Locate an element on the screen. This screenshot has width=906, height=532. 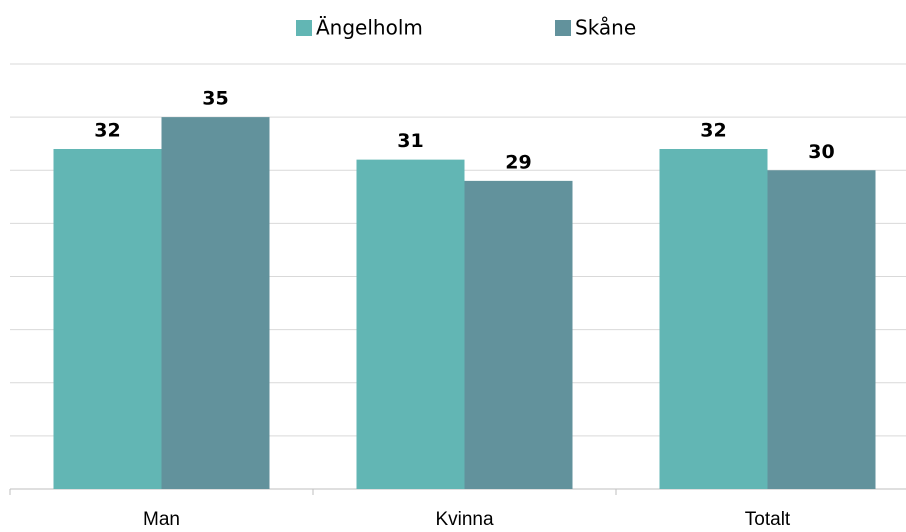
legend-label: Skåne is located at coordinates (605, 28).